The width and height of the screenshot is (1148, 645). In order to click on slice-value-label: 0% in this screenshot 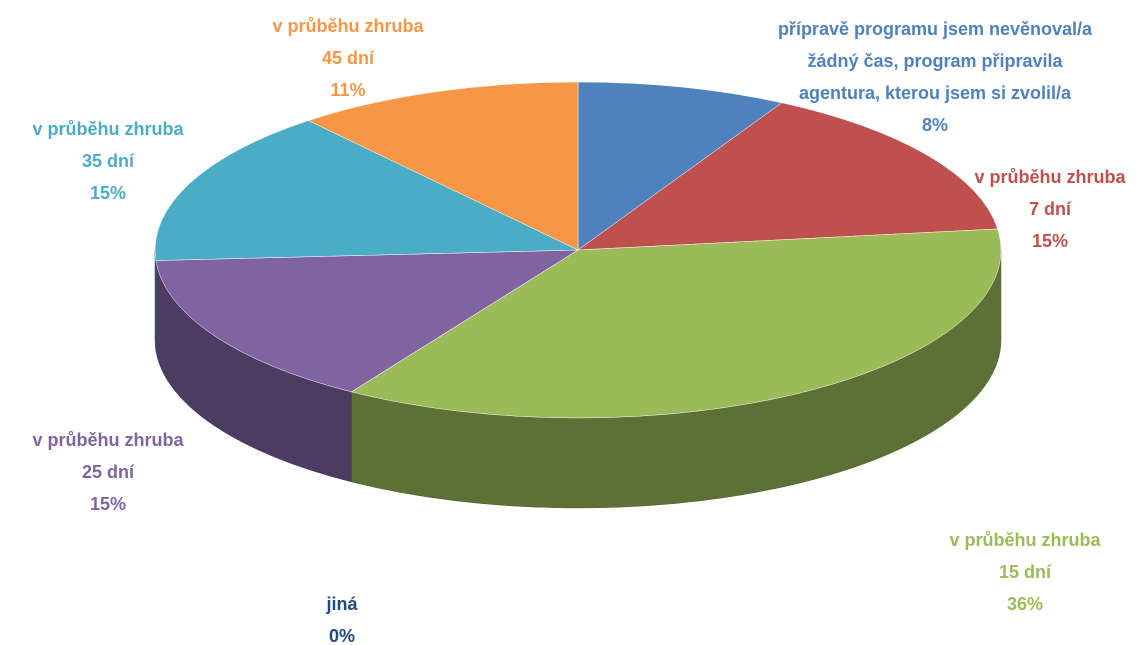, I will do `click(342, 635)`.